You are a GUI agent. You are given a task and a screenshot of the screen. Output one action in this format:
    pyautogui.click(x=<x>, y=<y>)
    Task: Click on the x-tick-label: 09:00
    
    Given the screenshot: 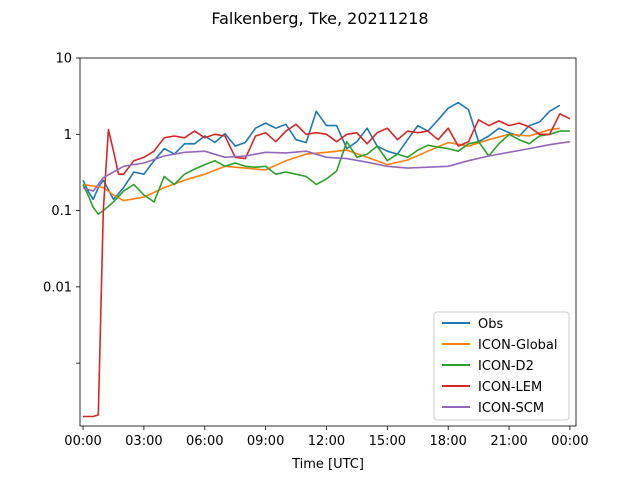 What is the action you would take?
    pyautogui.click(x=265, y=441)
    